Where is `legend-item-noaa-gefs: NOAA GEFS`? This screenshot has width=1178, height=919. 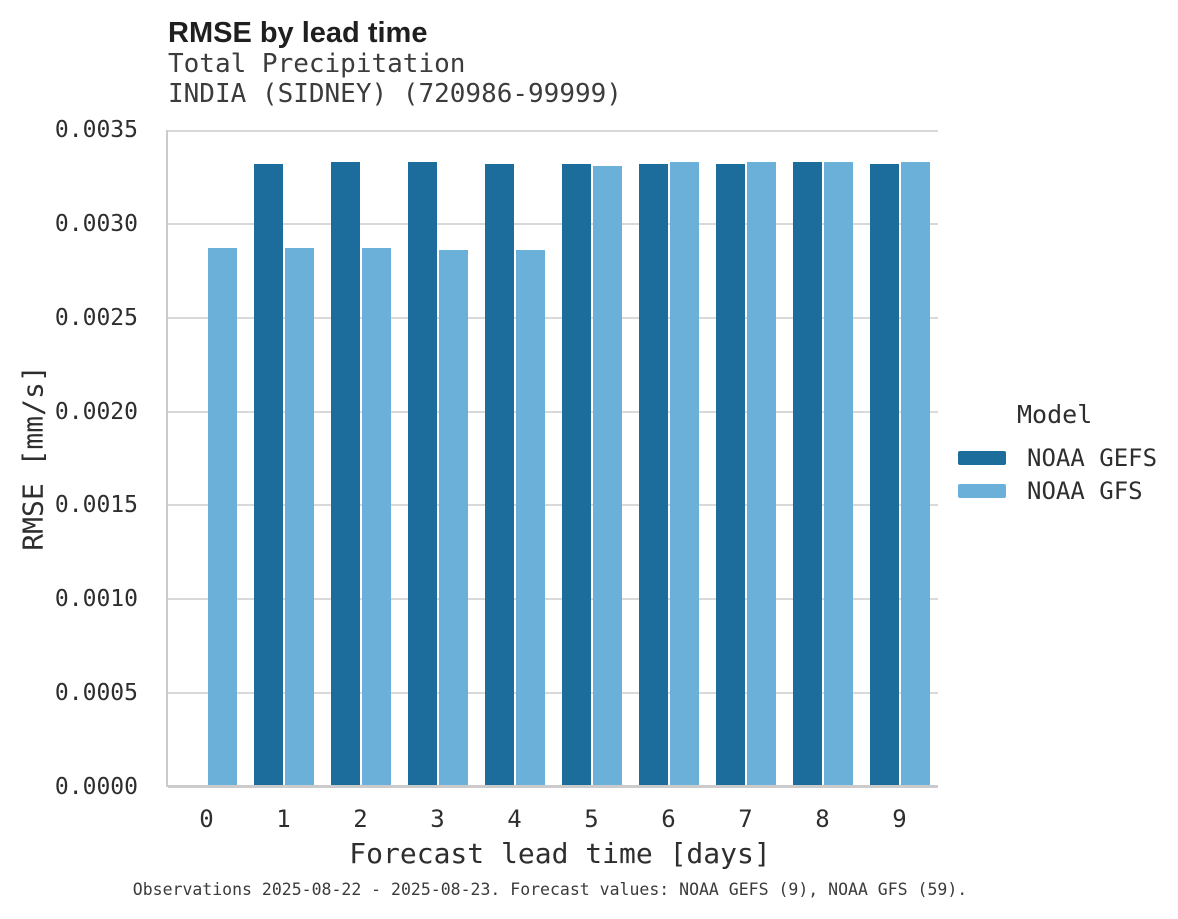 legend-item-noaa-gefs: NOAA GEFS is located at coordinates (1057, 457).